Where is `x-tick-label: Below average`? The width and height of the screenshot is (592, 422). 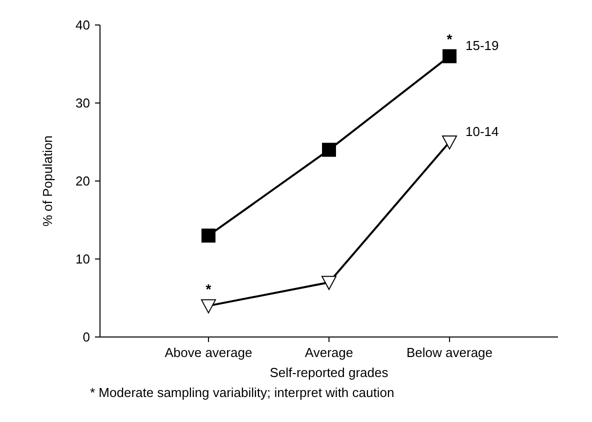
x-tick-label: Below average is located at coordinates (449, 352).